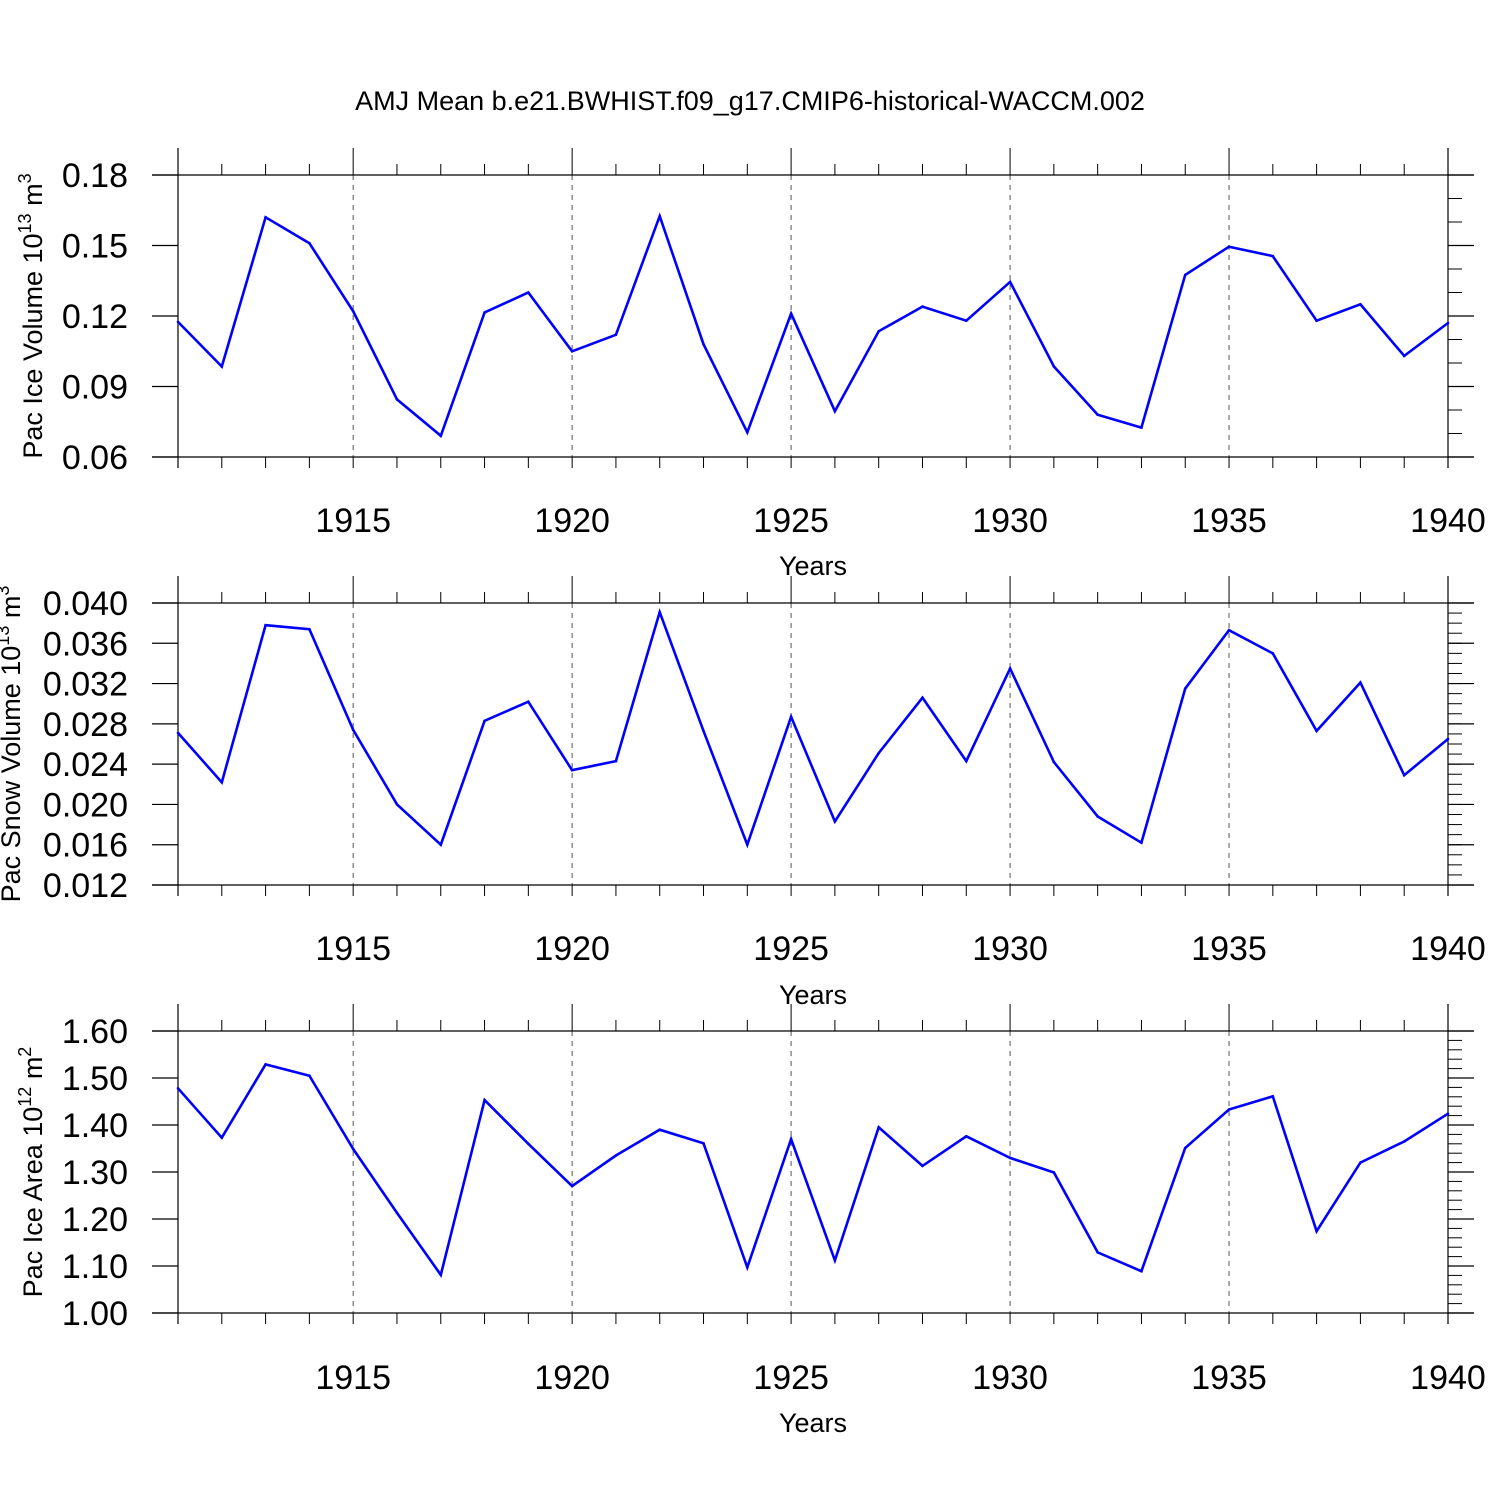  I want to click on y-tick-label: 1.30, so click(95, 1173).